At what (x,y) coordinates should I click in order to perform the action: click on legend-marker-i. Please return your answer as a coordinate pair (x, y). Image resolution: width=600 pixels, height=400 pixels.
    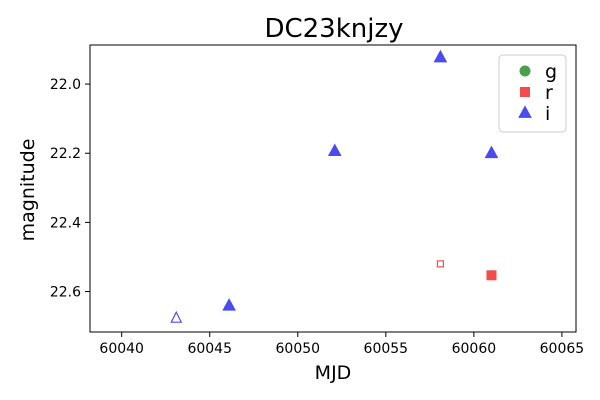
    Looking at the image, I should click on (525, 111).